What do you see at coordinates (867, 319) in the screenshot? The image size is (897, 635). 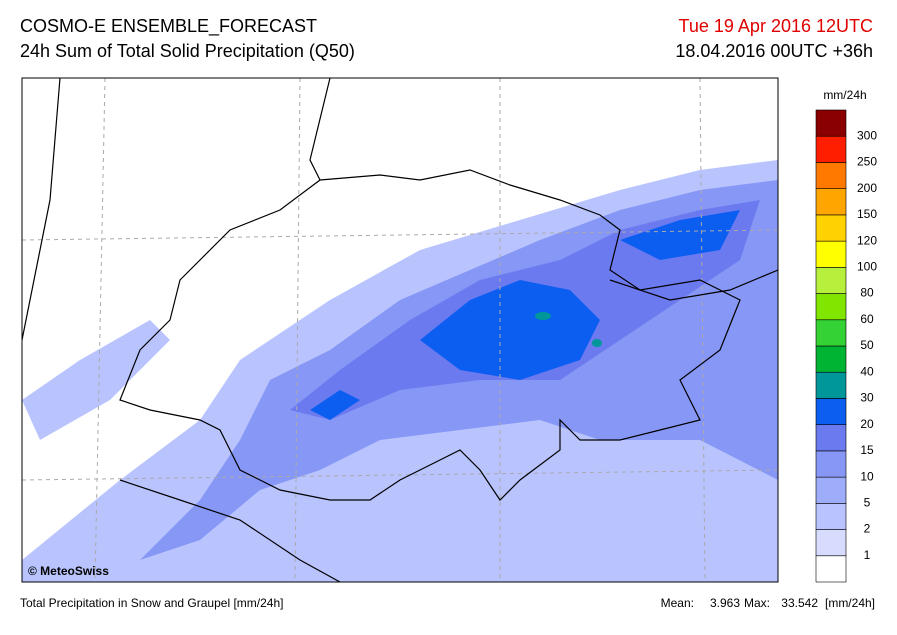 I see `legend-level: 60` at bounding box center [867, 319].